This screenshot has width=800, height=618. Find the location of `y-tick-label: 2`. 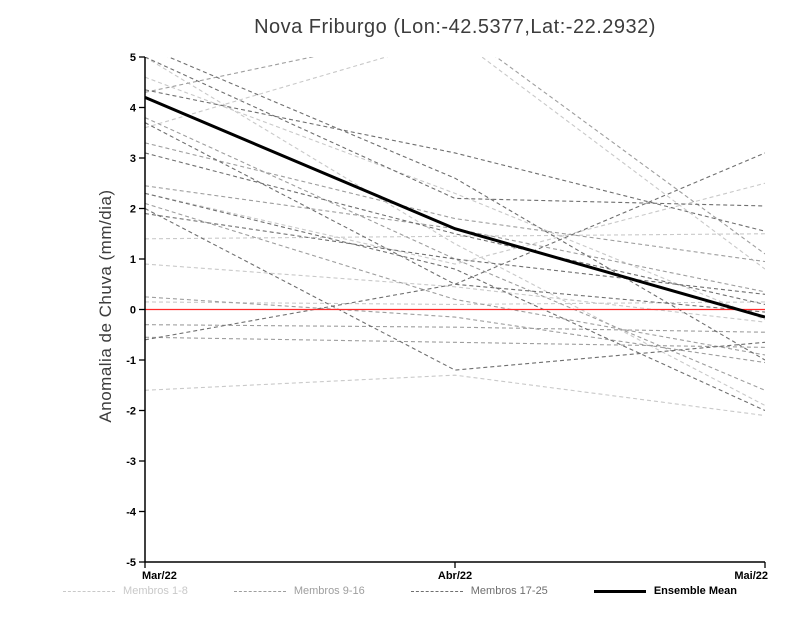

y-tick-label: 2 is located at coordinates (133, 210).